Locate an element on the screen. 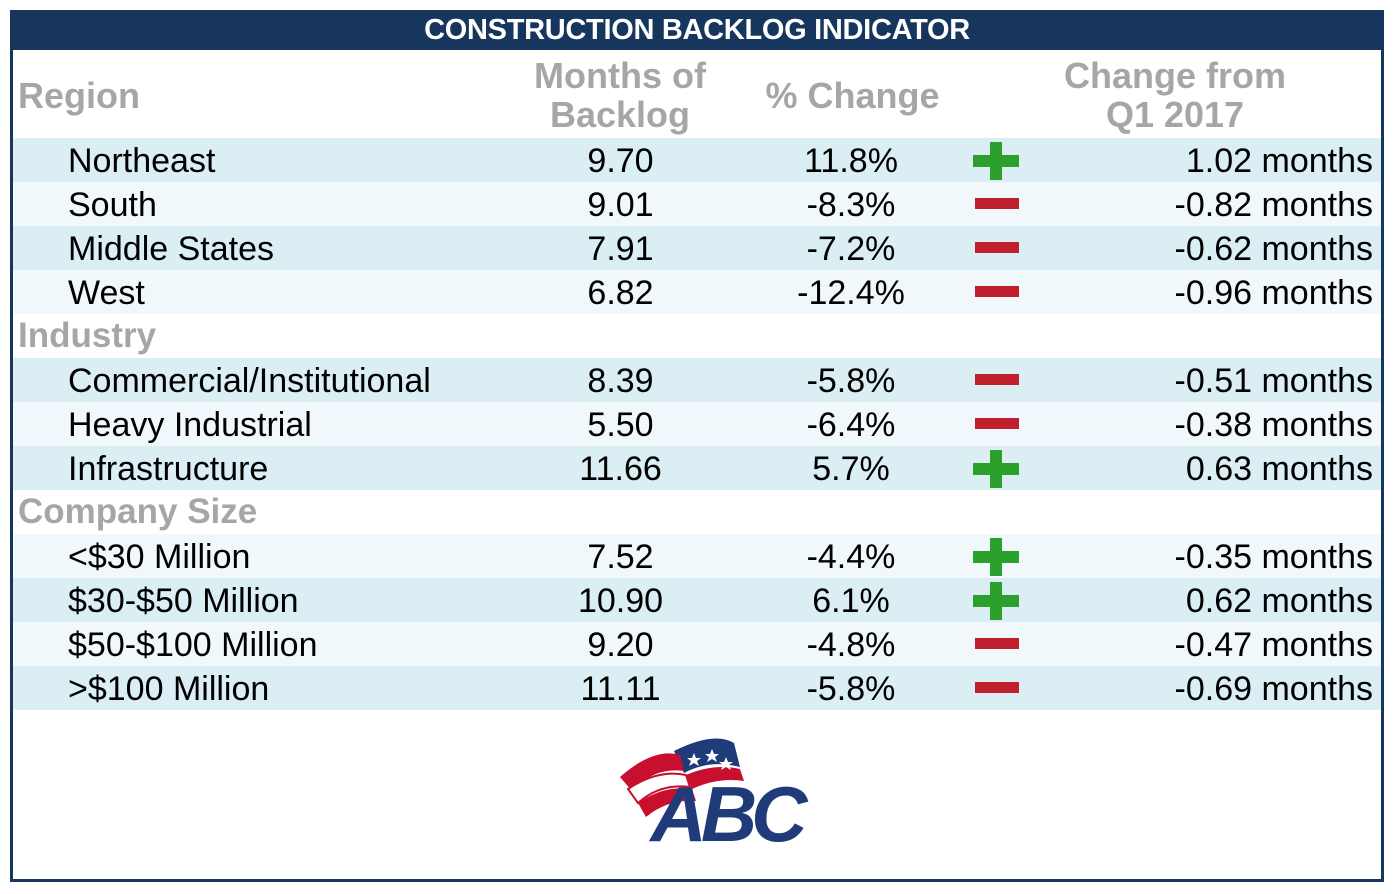 This screenshot has height=894, width=1394. table-row: <$30 Million 7.52 -4.4% -0.35 months is located at coordinates (697, 556).